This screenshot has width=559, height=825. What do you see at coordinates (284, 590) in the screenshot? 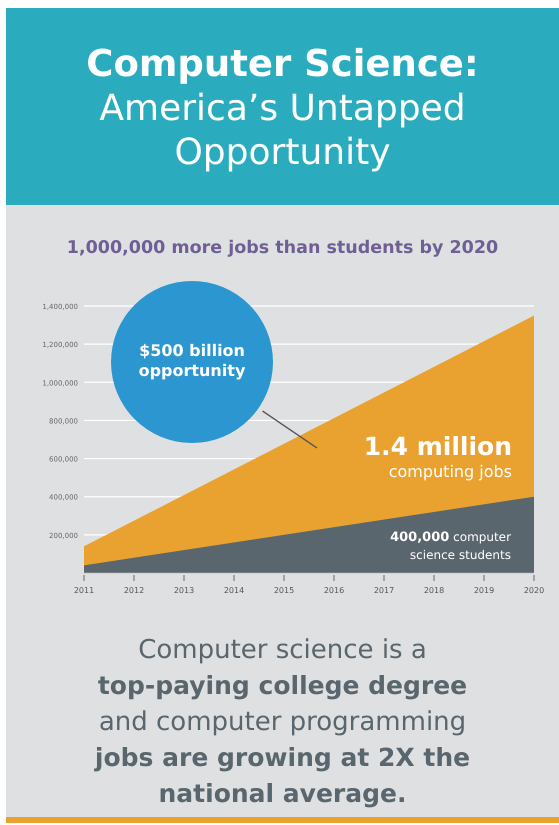
I see `x-tick-label: 2015` at bounding box center [284, 590].